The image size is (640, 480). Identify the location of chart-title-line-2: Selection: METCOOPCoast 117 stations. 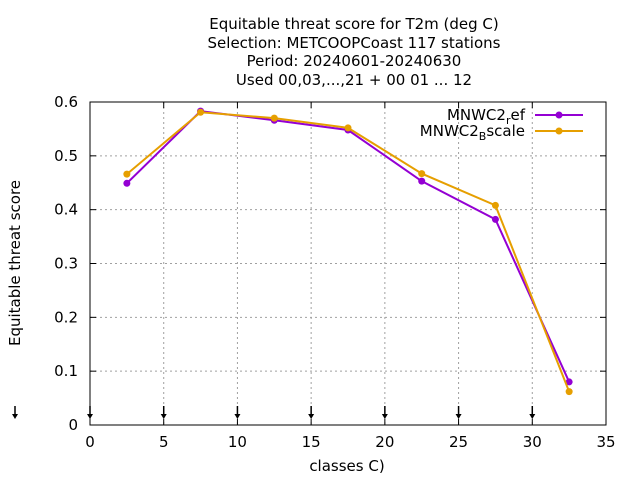
(354, 43).